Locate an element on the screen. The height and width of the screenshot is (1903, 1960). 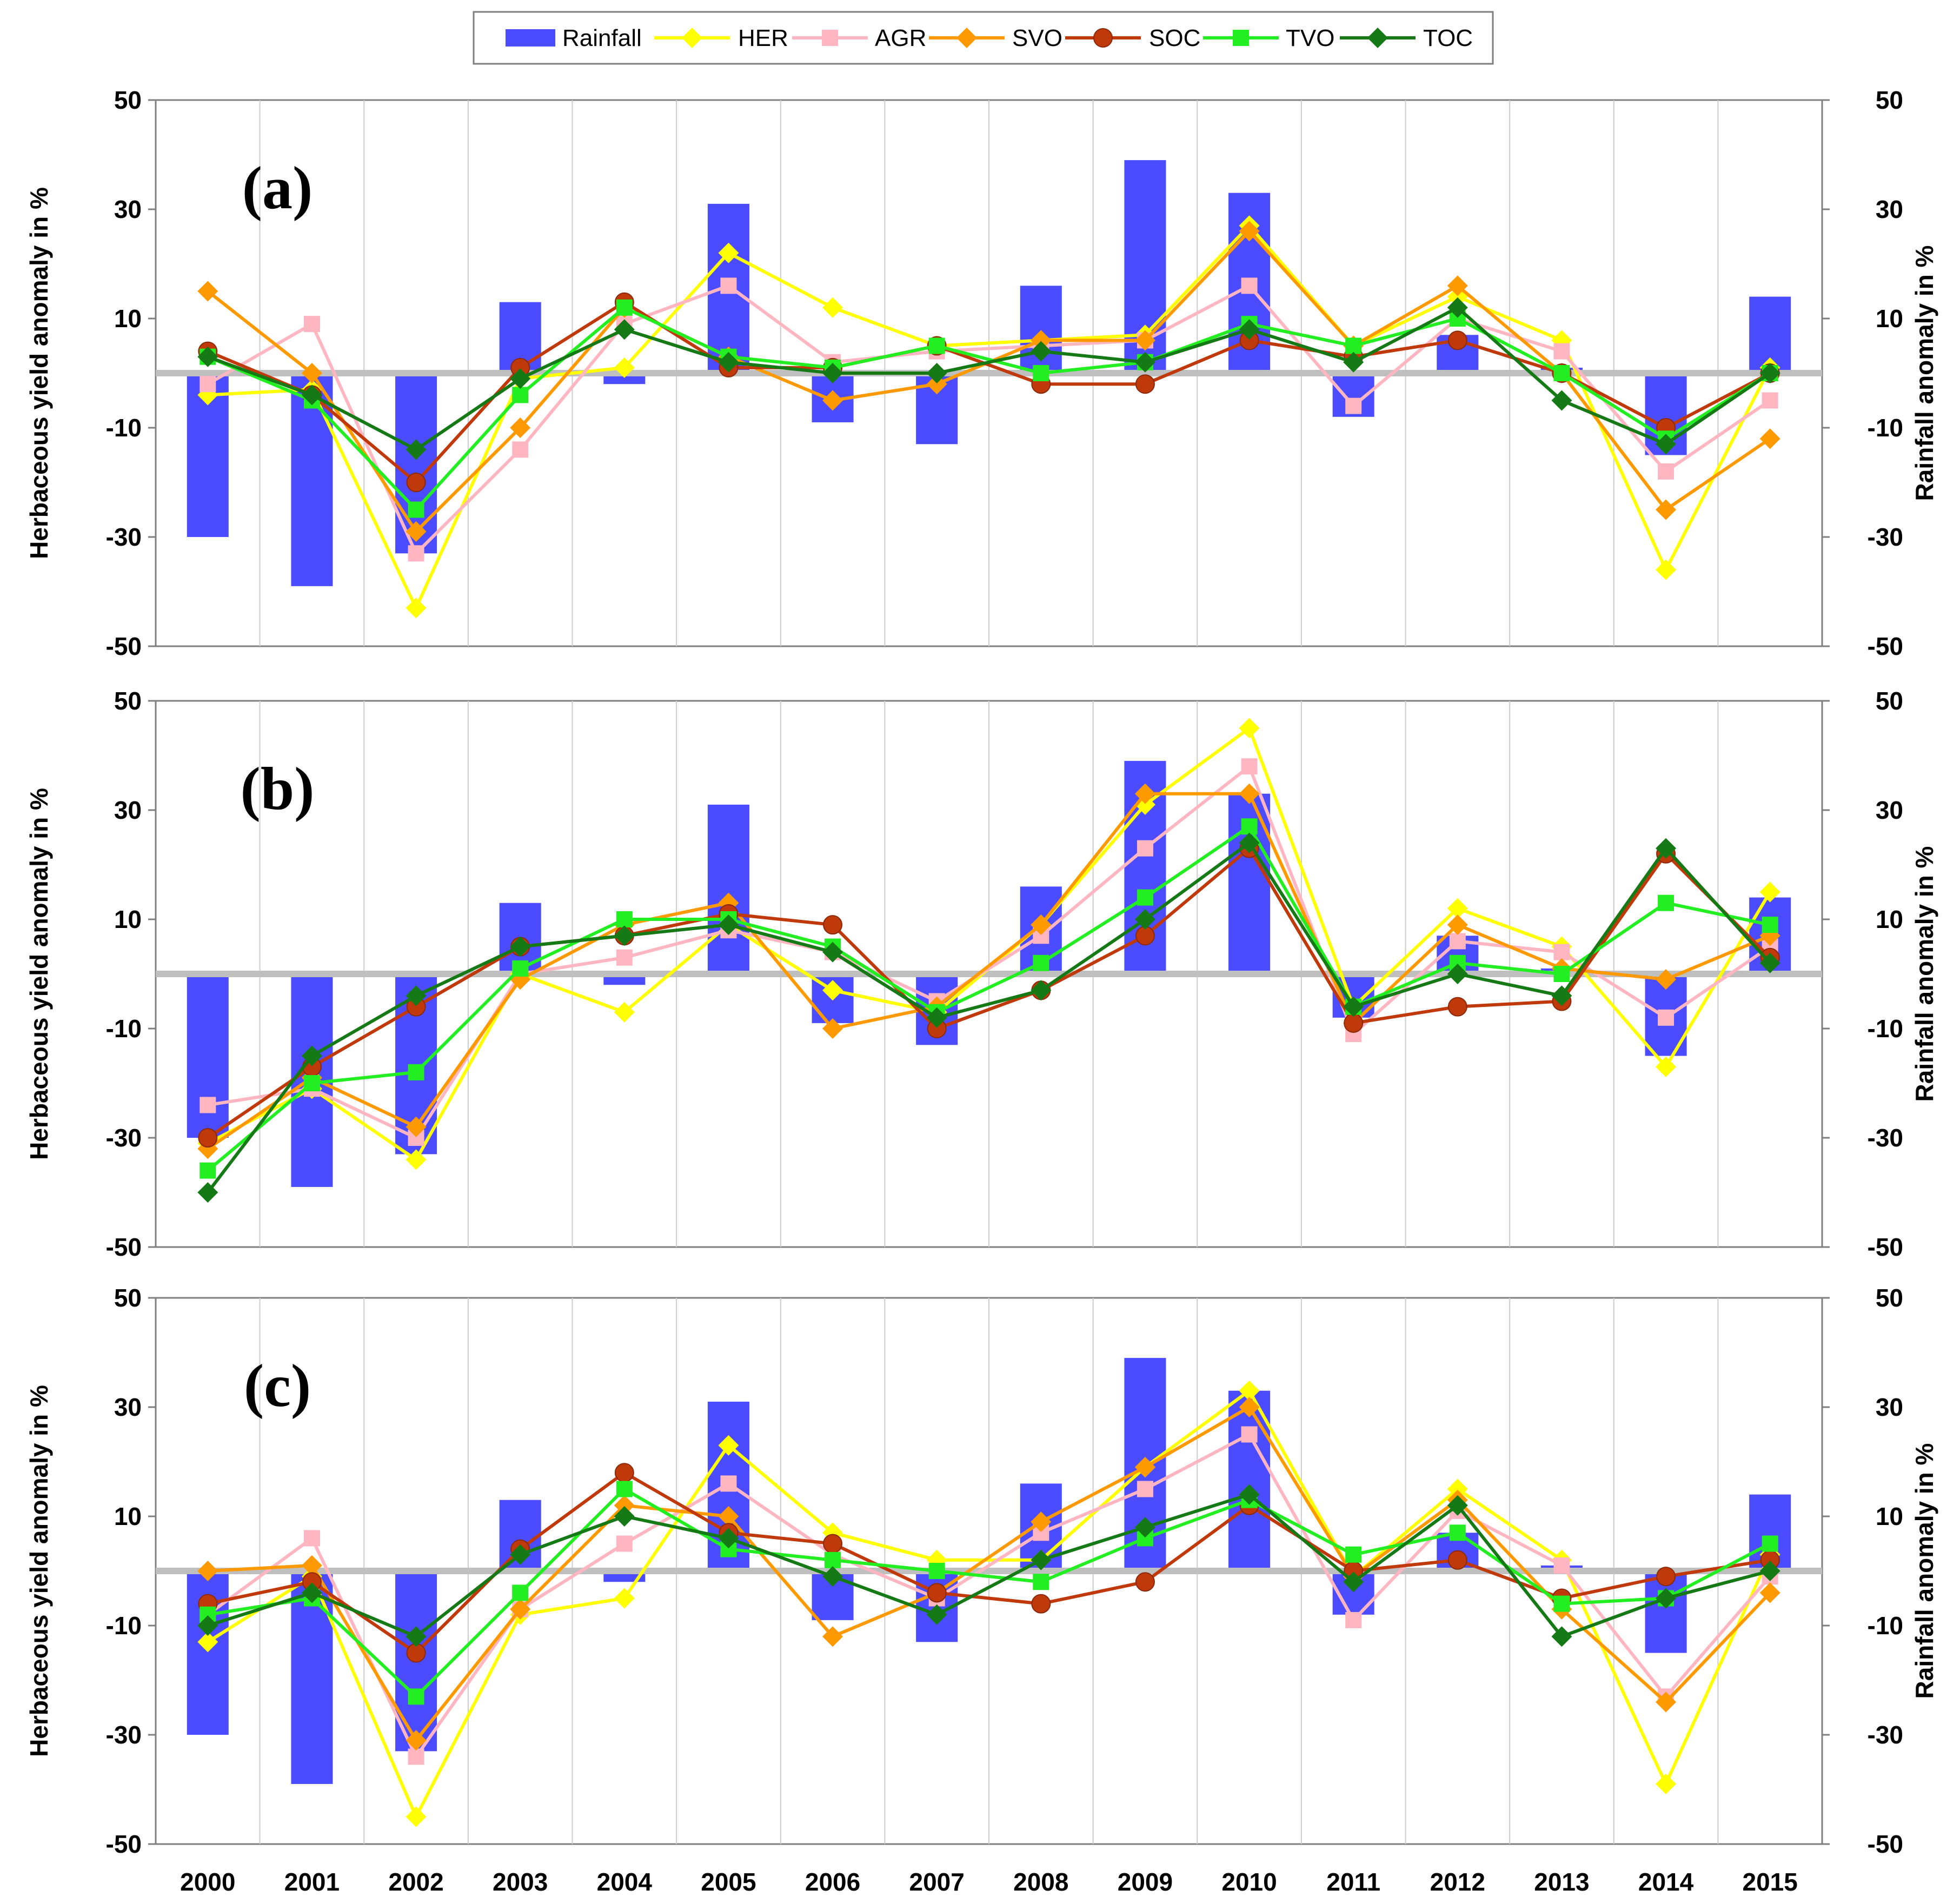
legend-item-rainfall: Rainfall is located at coordinates (574, 38).